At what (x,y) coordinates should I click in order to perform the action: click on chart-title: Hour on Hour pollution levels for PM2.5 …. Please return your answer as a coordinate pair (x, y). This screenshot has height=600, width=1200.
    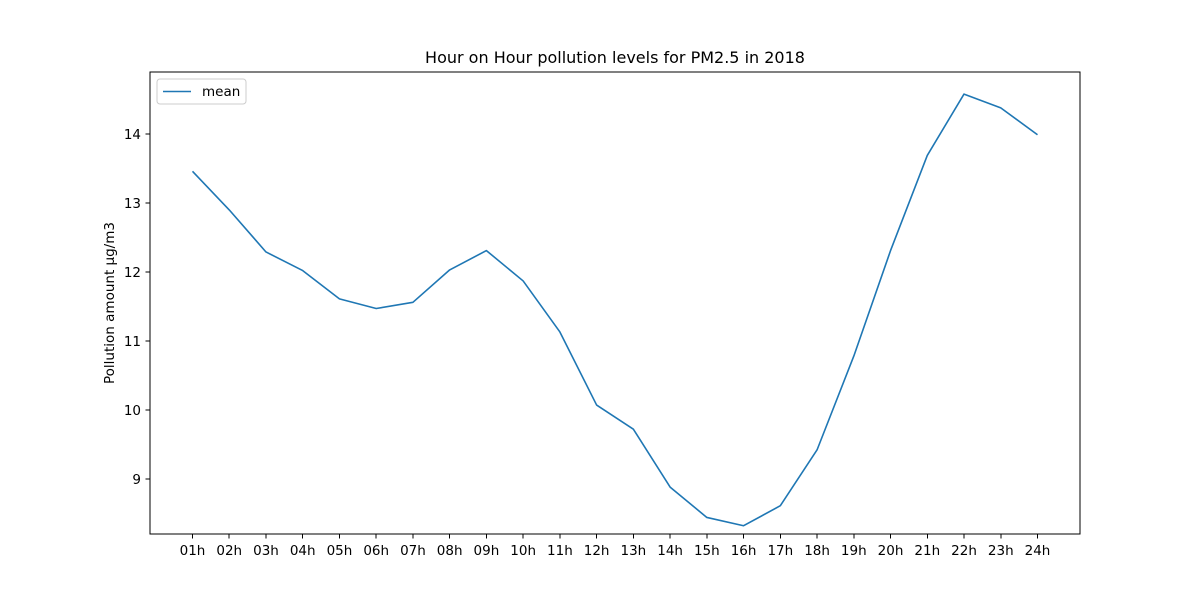
    Looking at the image, I should click on (615, 57).